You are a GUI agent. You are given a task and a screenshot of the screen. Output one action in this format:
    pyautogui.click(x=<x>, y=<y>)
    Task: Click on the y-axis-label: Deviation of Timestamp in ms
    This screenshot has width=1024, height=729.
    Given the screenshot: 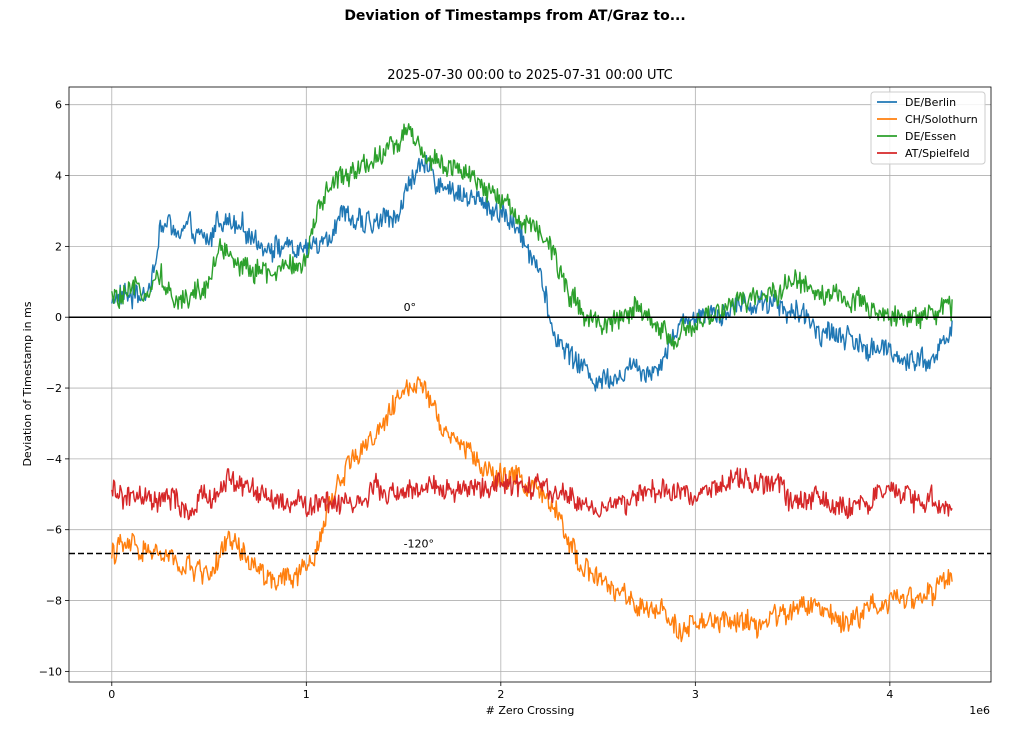 What is the action you would take?
    pyautogui.click(x=27, y=383)
    